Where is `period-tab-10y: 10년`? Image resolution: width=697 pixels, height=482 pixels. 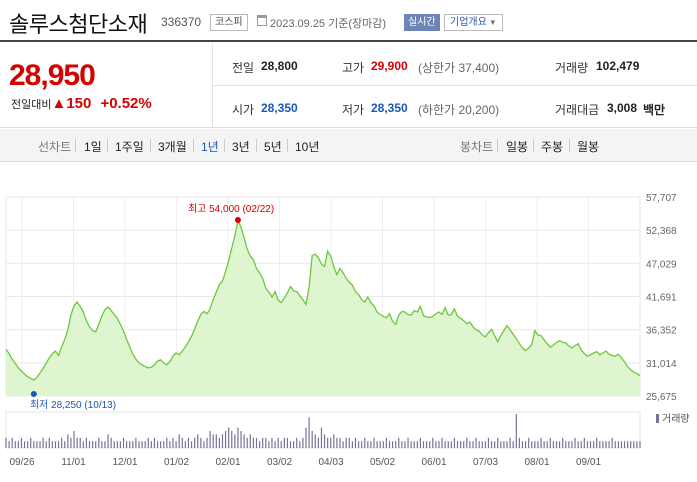 period-tab-10y: 10년 is located at coordinates (307, 147).